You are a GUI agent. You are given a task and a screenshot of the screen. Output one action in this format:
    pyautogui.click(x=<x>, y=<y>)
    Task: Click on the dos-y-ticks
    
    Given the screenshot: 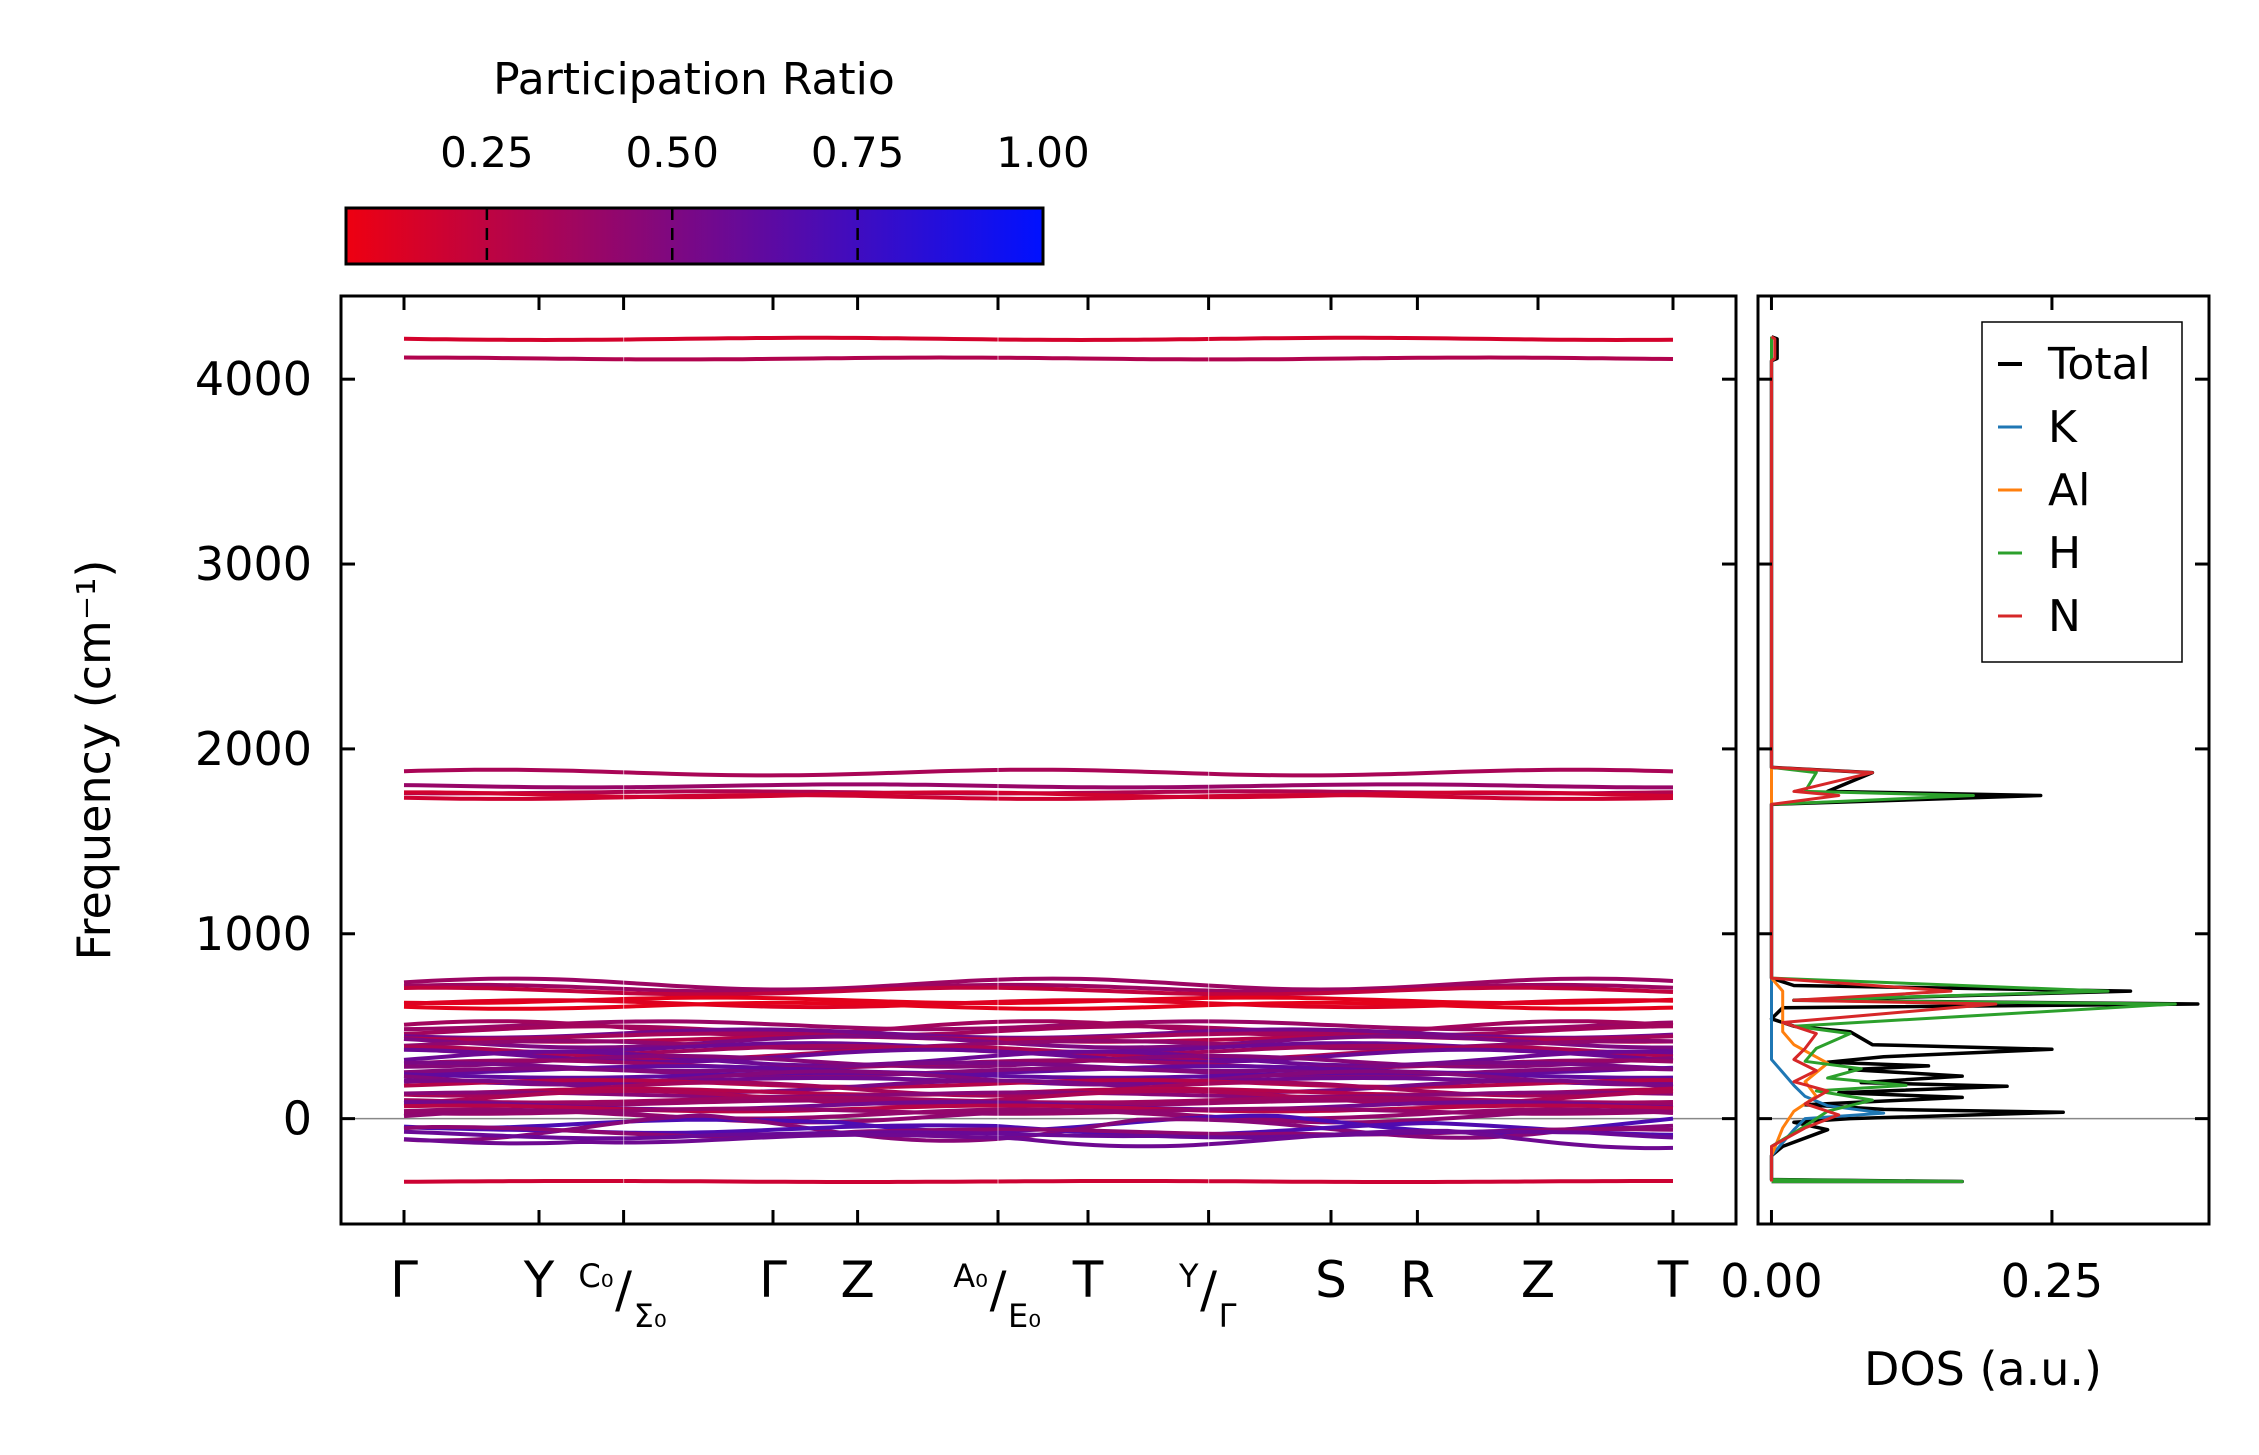 What is the action you would take?
    pyautogui.click(x=1983, y=749)
    